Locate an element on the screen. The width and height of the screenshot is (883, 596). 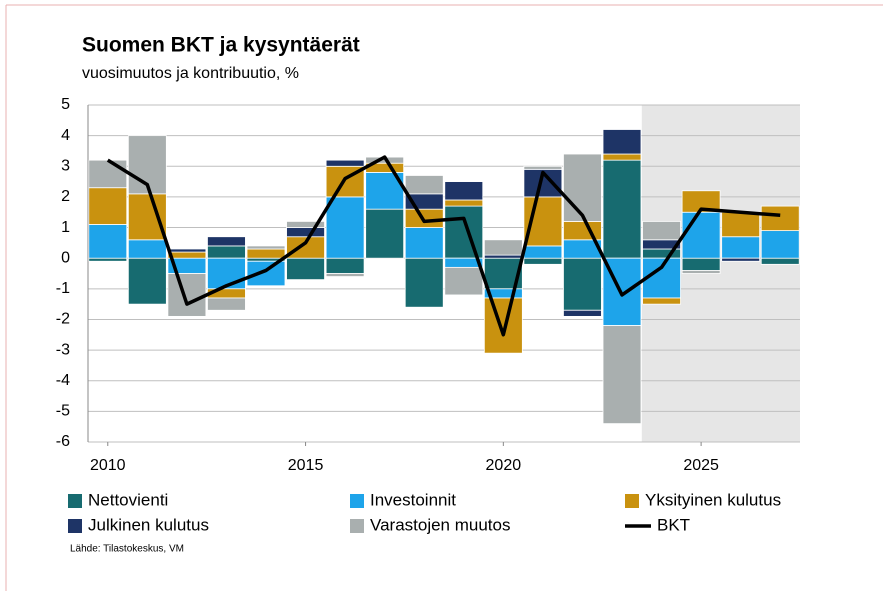
legend-label: Yksityinen kulutus is located at coordinates (713, 499).